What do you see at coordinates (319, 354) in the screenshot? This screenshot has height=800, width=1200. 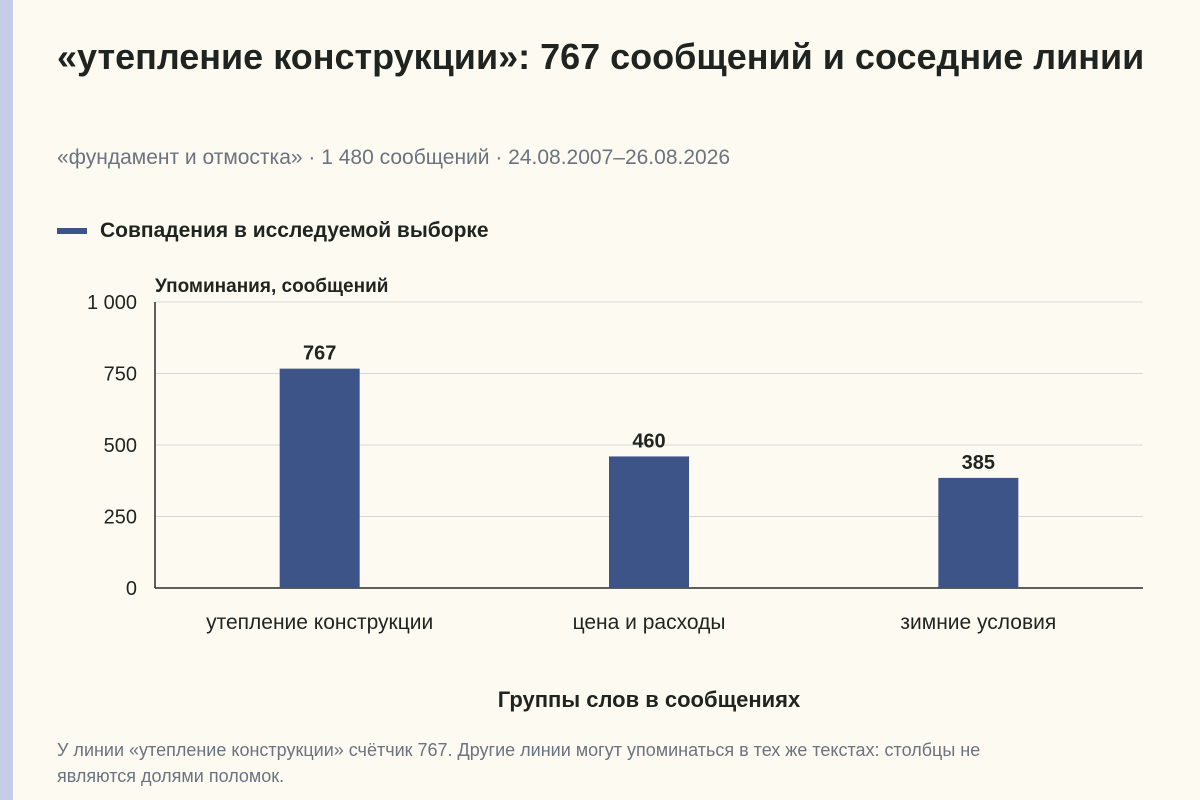 I see `bar-value-label: 767` at bounding box center [319, 354].